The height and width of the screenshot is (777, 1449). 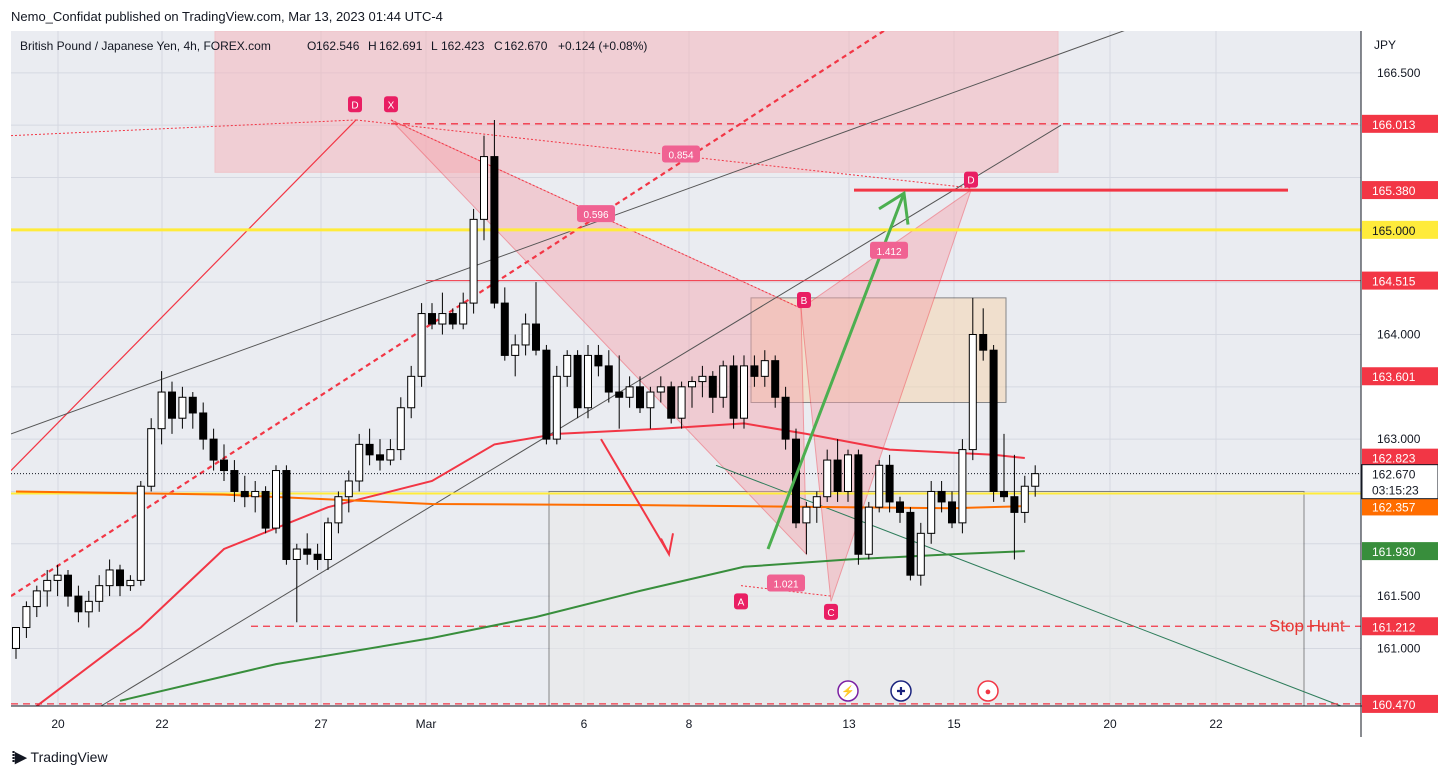 I want to click on fib-1412-text: 1.412, so click(x=888, y=252).